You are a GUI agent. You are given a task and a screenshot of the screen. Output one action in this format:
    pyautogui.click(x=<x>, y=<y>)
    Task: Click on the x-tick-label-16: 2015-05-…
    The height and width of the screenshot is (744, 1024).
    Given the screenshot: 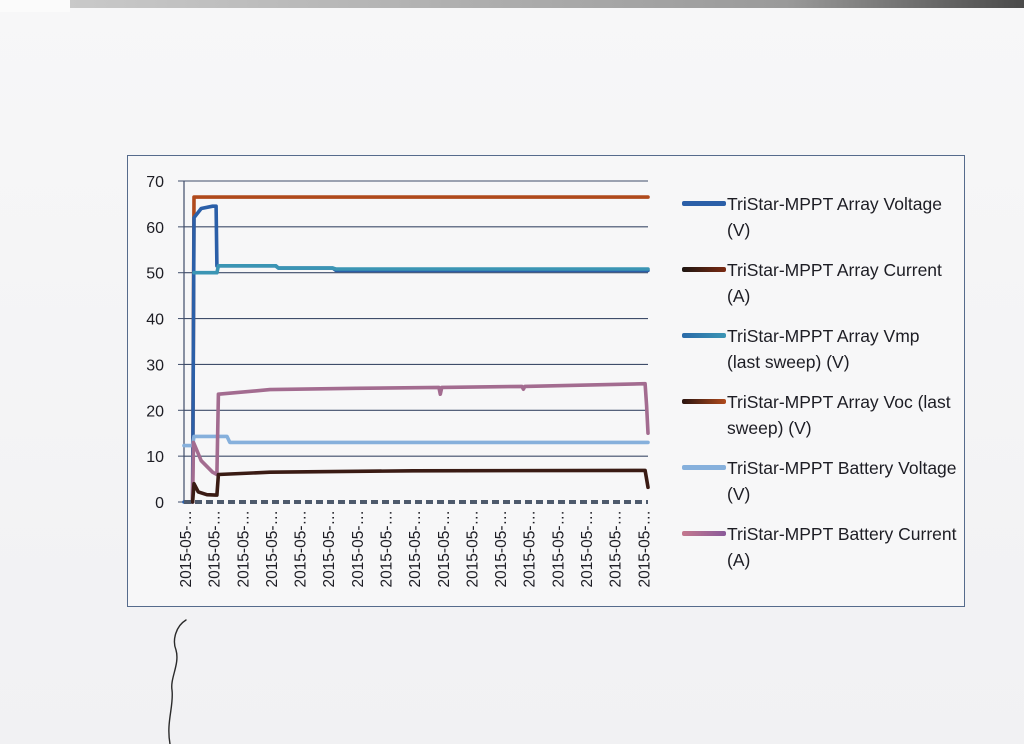 What is the action you would take?
    pyautogui.click(x=644, y=549)
    